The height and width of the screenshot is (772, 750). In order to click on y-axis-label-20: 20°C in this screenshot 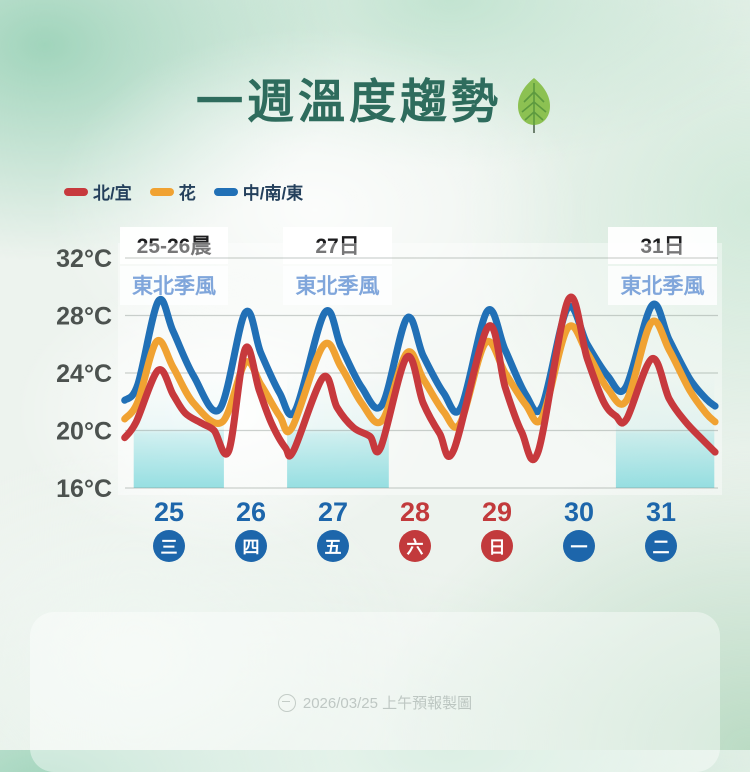, I will do `click(84, 432)`.